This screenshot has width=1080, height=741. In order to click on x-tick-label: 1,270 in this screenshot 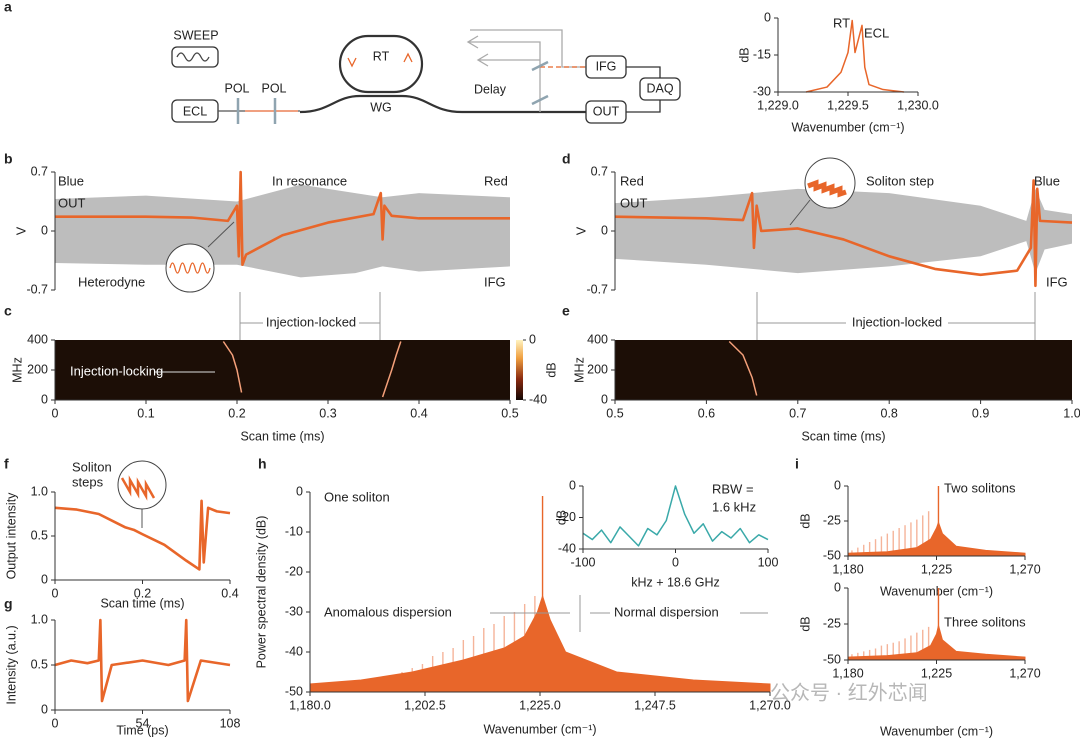, I will do `click(1024, 673)`.